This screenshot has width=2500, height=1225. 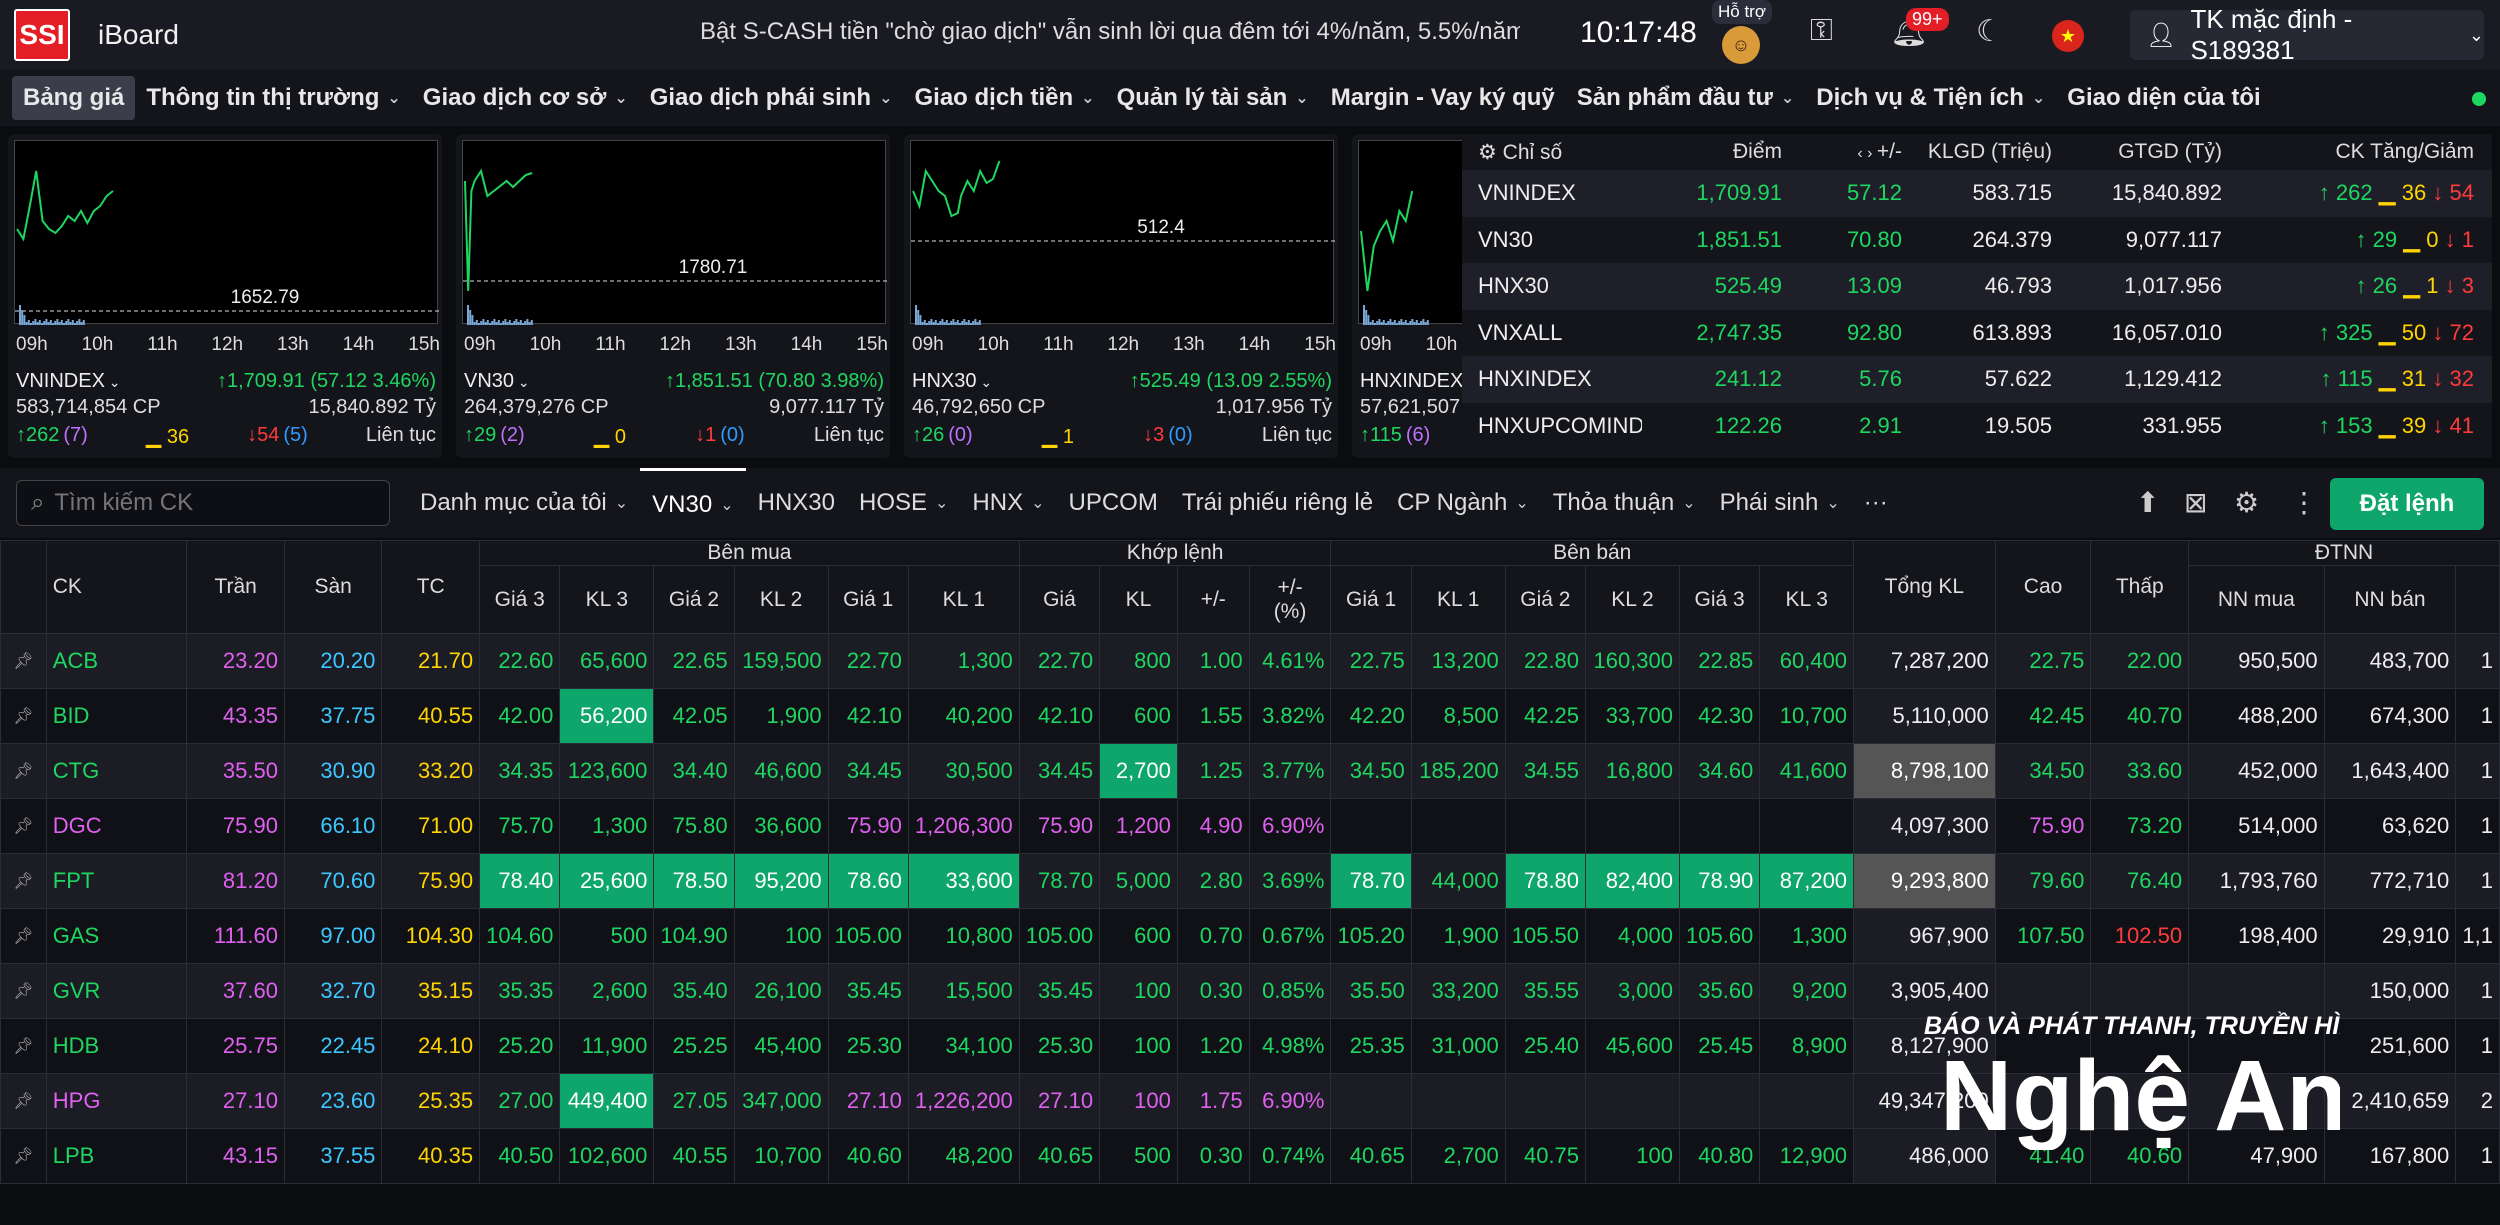 I want to click on vietnam-flag-icon: ★, so click(x=2068, y=36).